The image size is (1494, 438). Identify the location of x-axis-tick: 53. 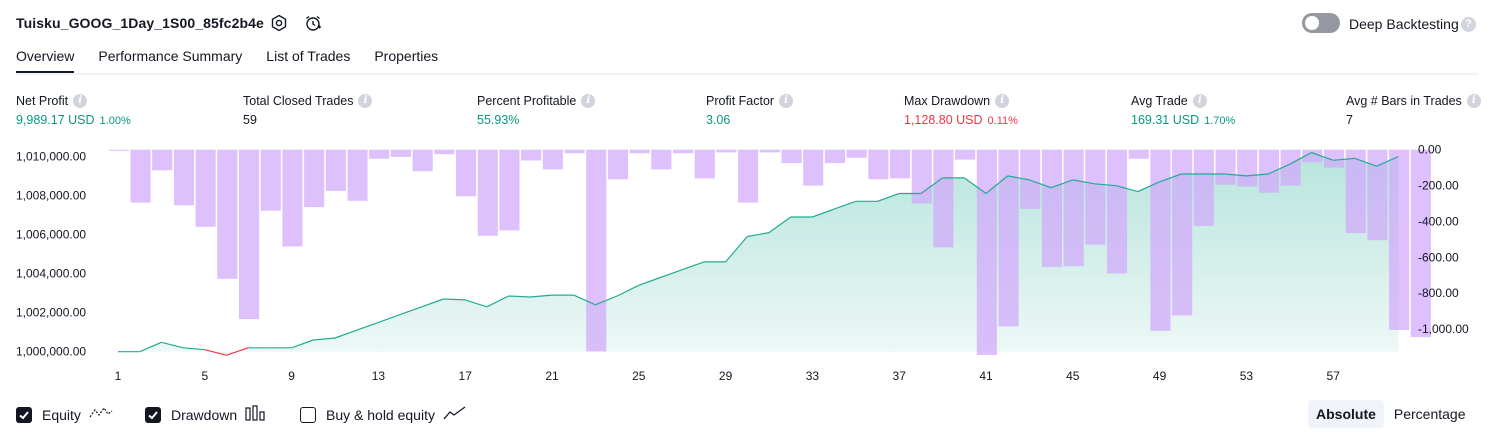
(1247, 376).